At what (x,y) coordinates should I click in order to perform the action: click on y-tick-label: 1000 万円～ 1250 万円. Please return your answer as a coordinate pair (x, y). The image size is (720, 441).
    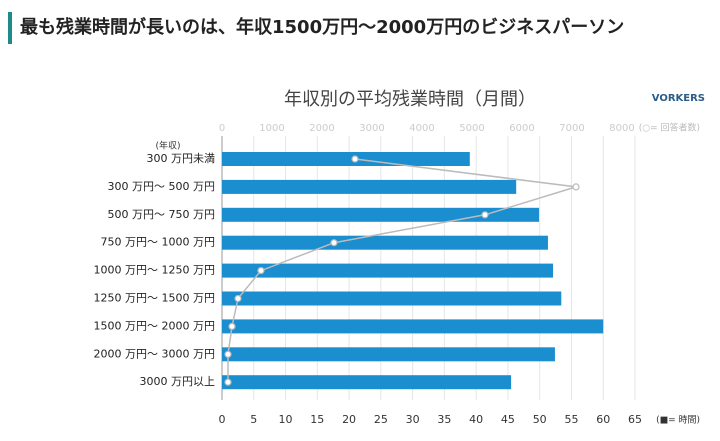
    Looking at the image, I should click on (154, 270).